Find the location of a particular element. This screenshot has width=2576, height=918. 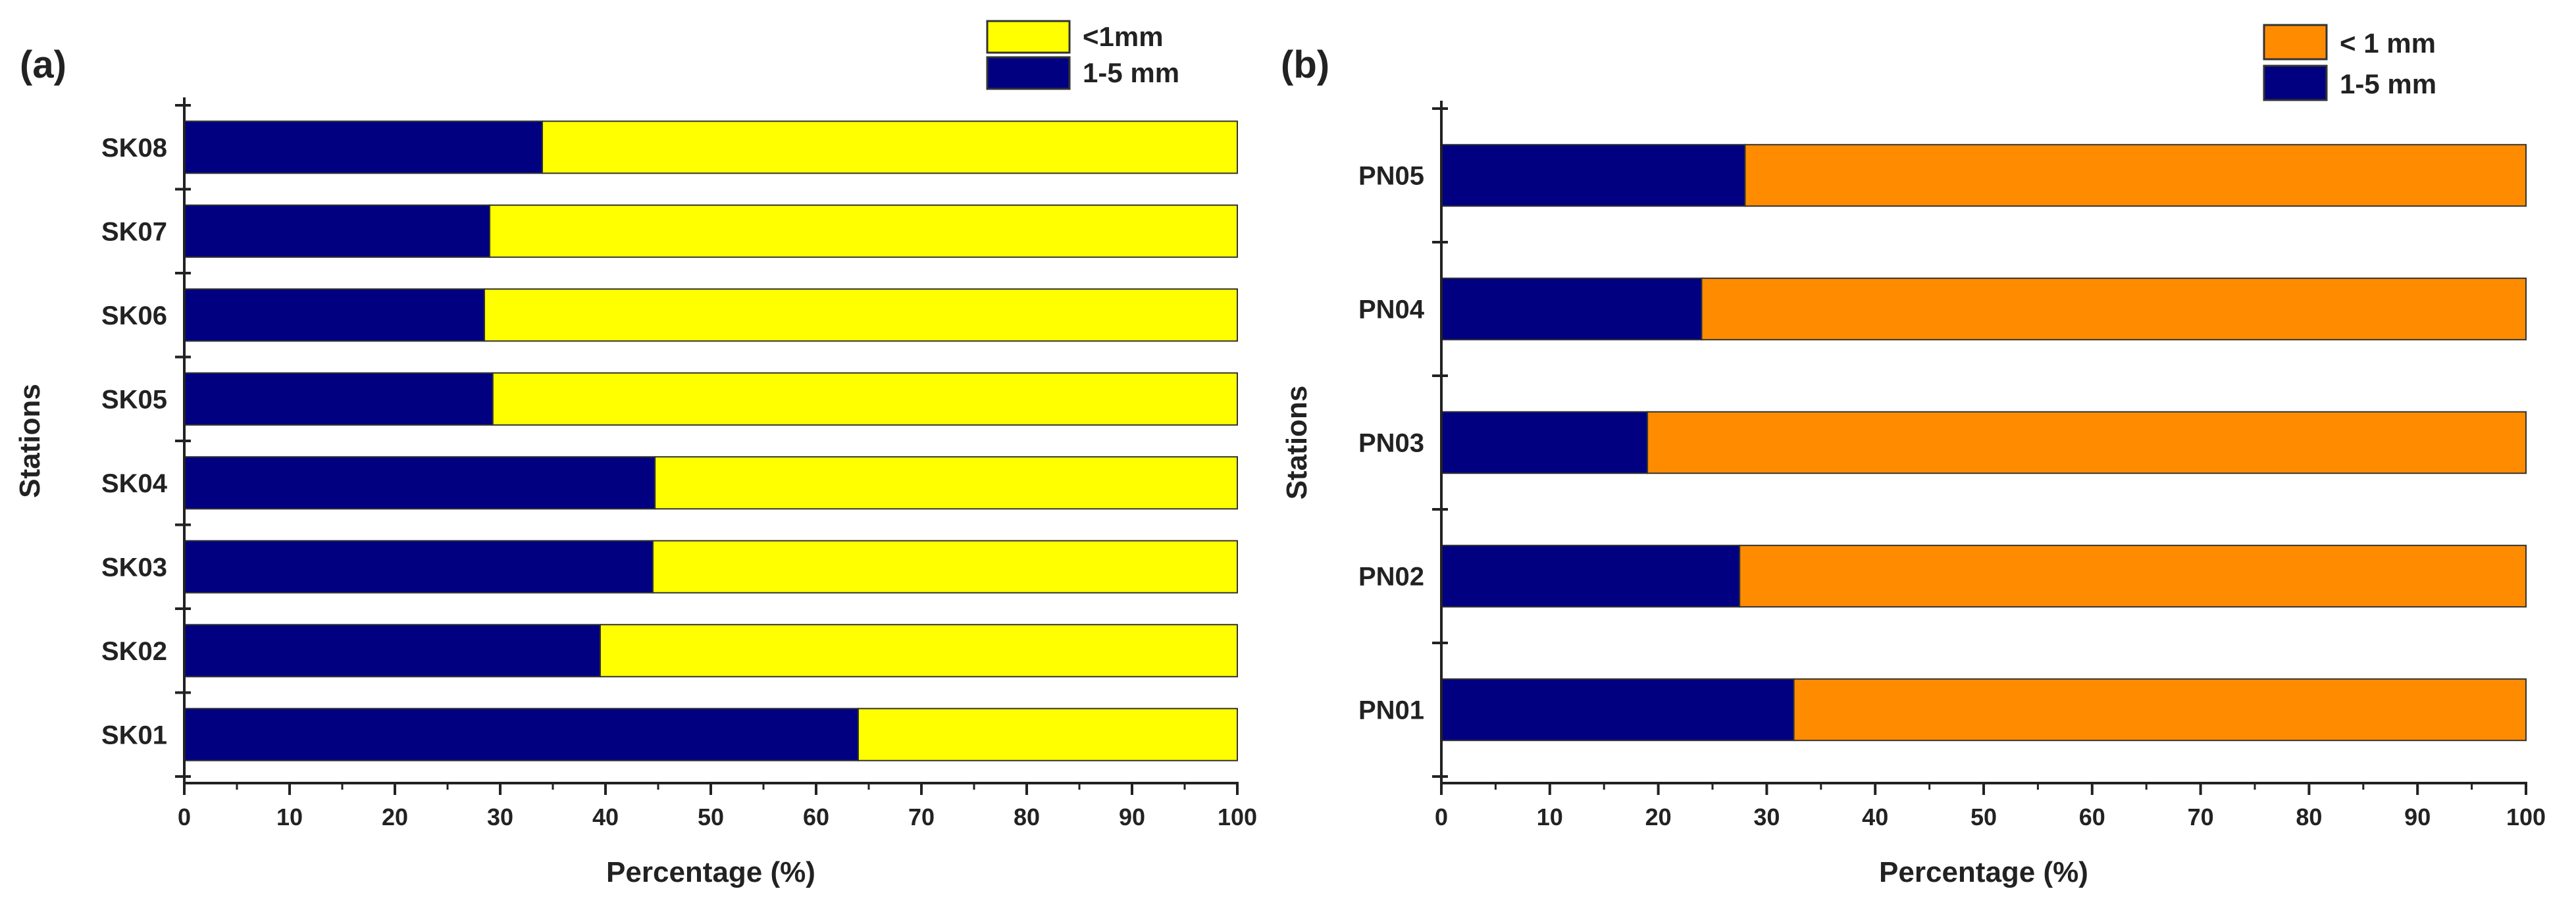

category-label: SK03 is located at coordinates (134, 567).